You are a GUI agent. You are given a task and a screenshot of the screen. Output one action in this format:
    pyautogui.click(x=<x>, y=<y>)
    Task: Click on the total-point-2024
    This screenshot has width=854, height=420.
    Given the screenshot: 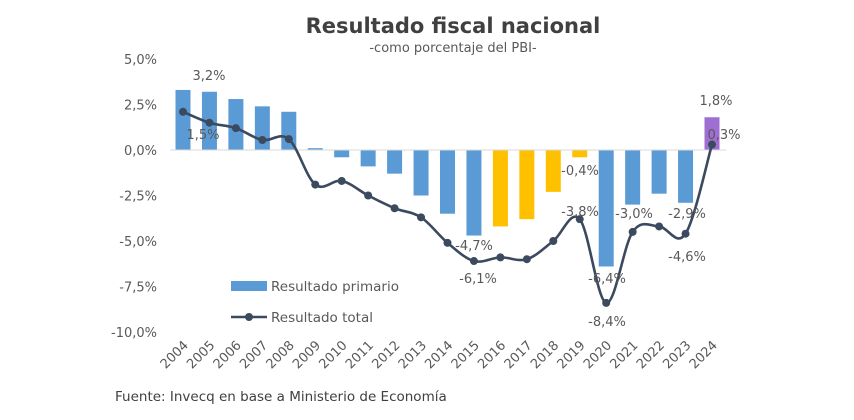 What is the action you would take?
    pyautogui.click(x=712, y=144)
    